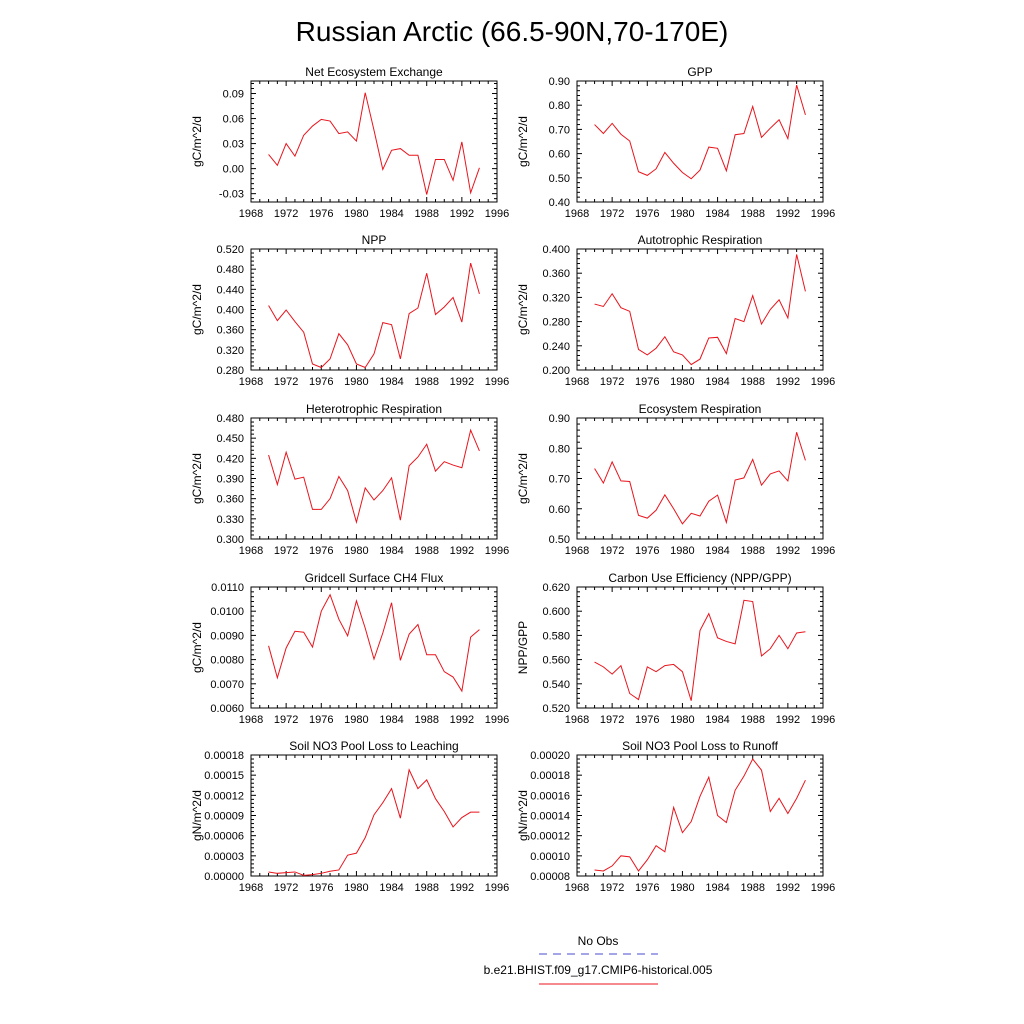  Describe the element at coordinates (559, 540) in the screenshot. I see `y-tick-label: 0.50` at that location.